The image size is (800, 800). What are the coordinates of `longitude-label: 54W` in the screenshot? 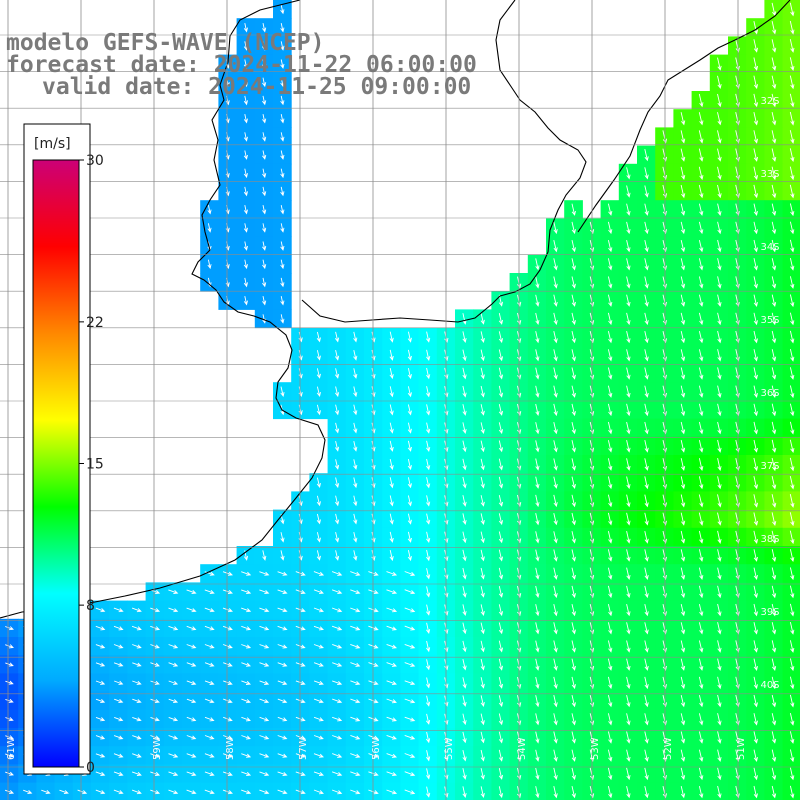 It's located at (522, 748).